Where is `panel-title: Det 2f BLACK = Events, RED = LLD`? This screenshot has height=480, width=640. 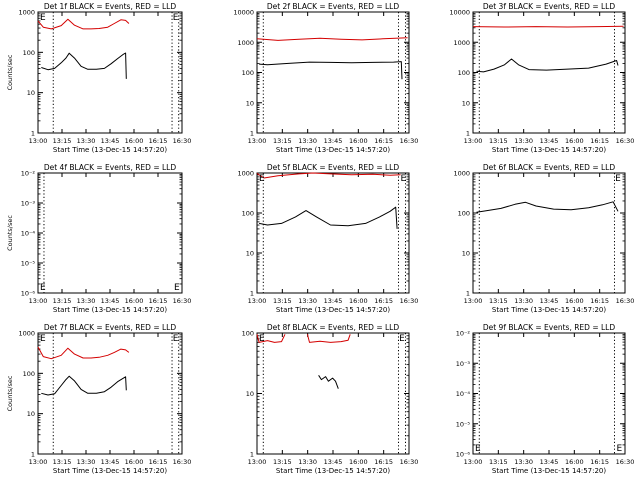
panel-title: Det 2f BLACK = Events, RED = LLD is located at coordinates (333, 6).